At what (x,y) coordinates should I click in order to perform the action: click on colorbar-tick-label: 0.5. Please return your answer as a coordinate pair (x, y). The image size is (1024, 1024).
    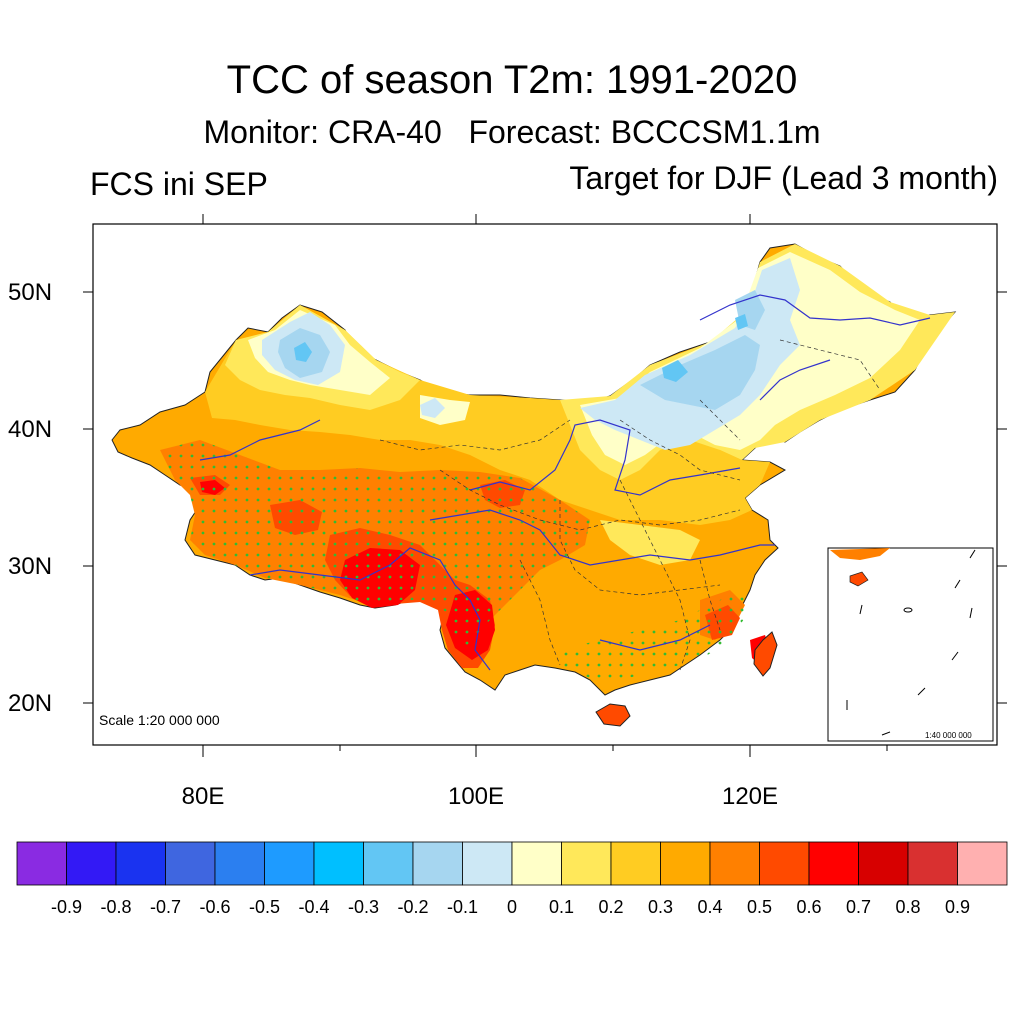
    Looking at the image, I should click on (759, 907).